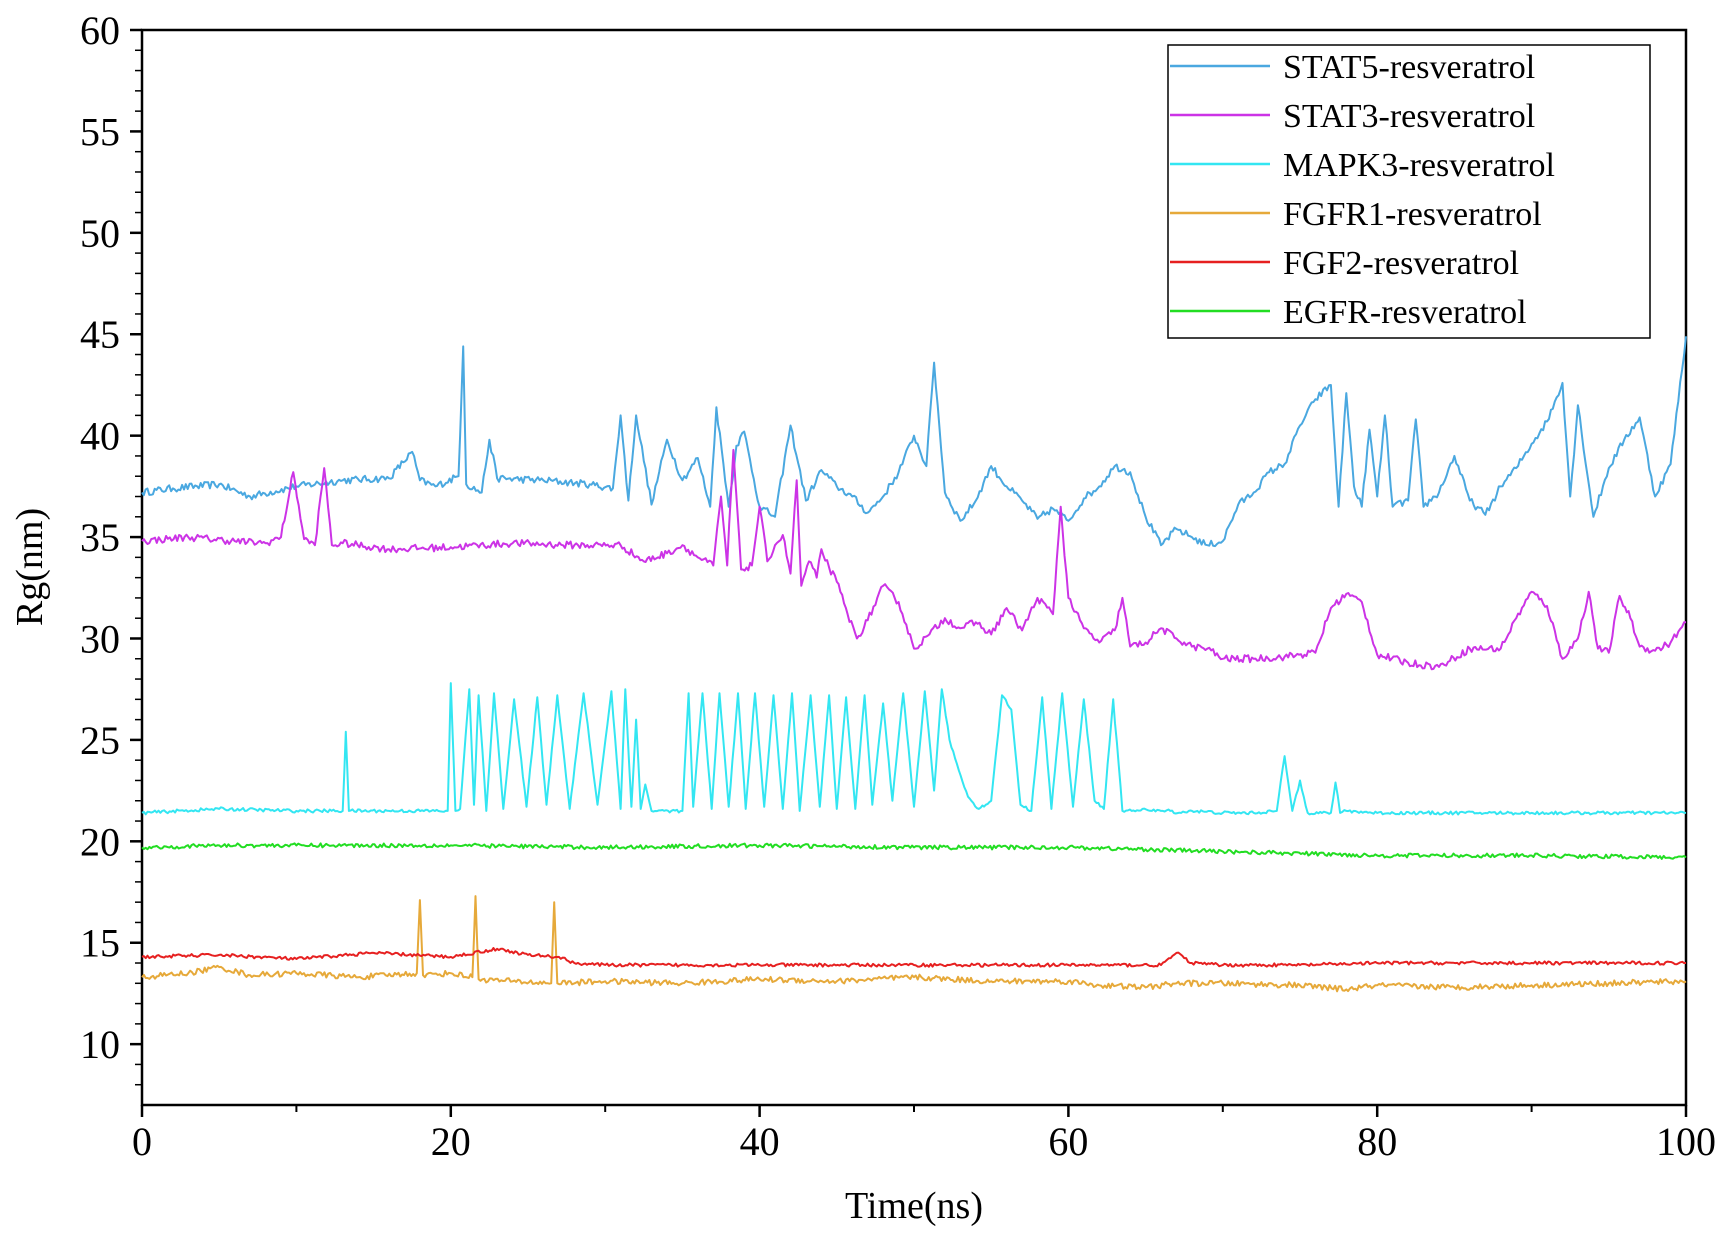 The height and width of the screenshot is (1241, 1732). Describe the element at coordinates (914, 851) in the screenshot. I see `series-line-egfr-resveratrol` at that location.